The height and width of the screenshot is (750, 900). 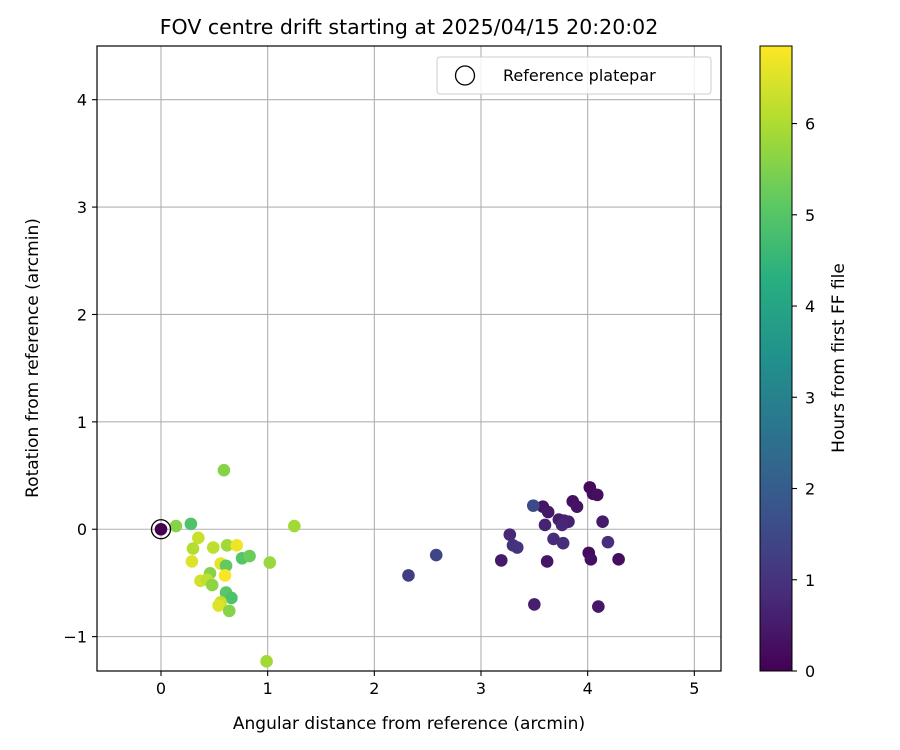 What do you see at coordinates (33, 358) in the screenshot?
I see `y-axis-label: Rotation from reference (arcmin)` at bounding box center [33, 358].